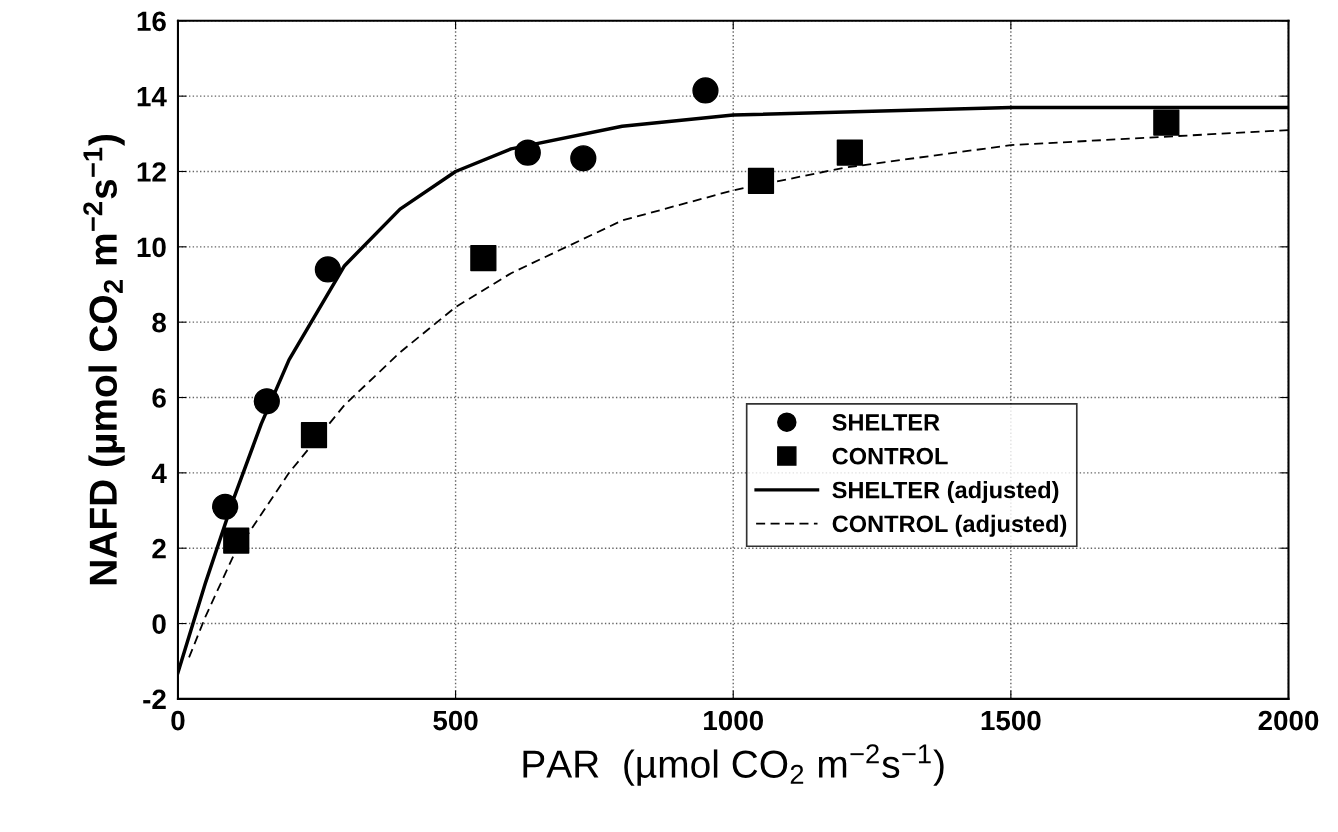  Describe the element at coordinates (733, 765) in the screenshot. I see `x-axis-title: PAR (µmol CO$_{2}$ m$^{−2}$s$^{−1}$)` at that location.